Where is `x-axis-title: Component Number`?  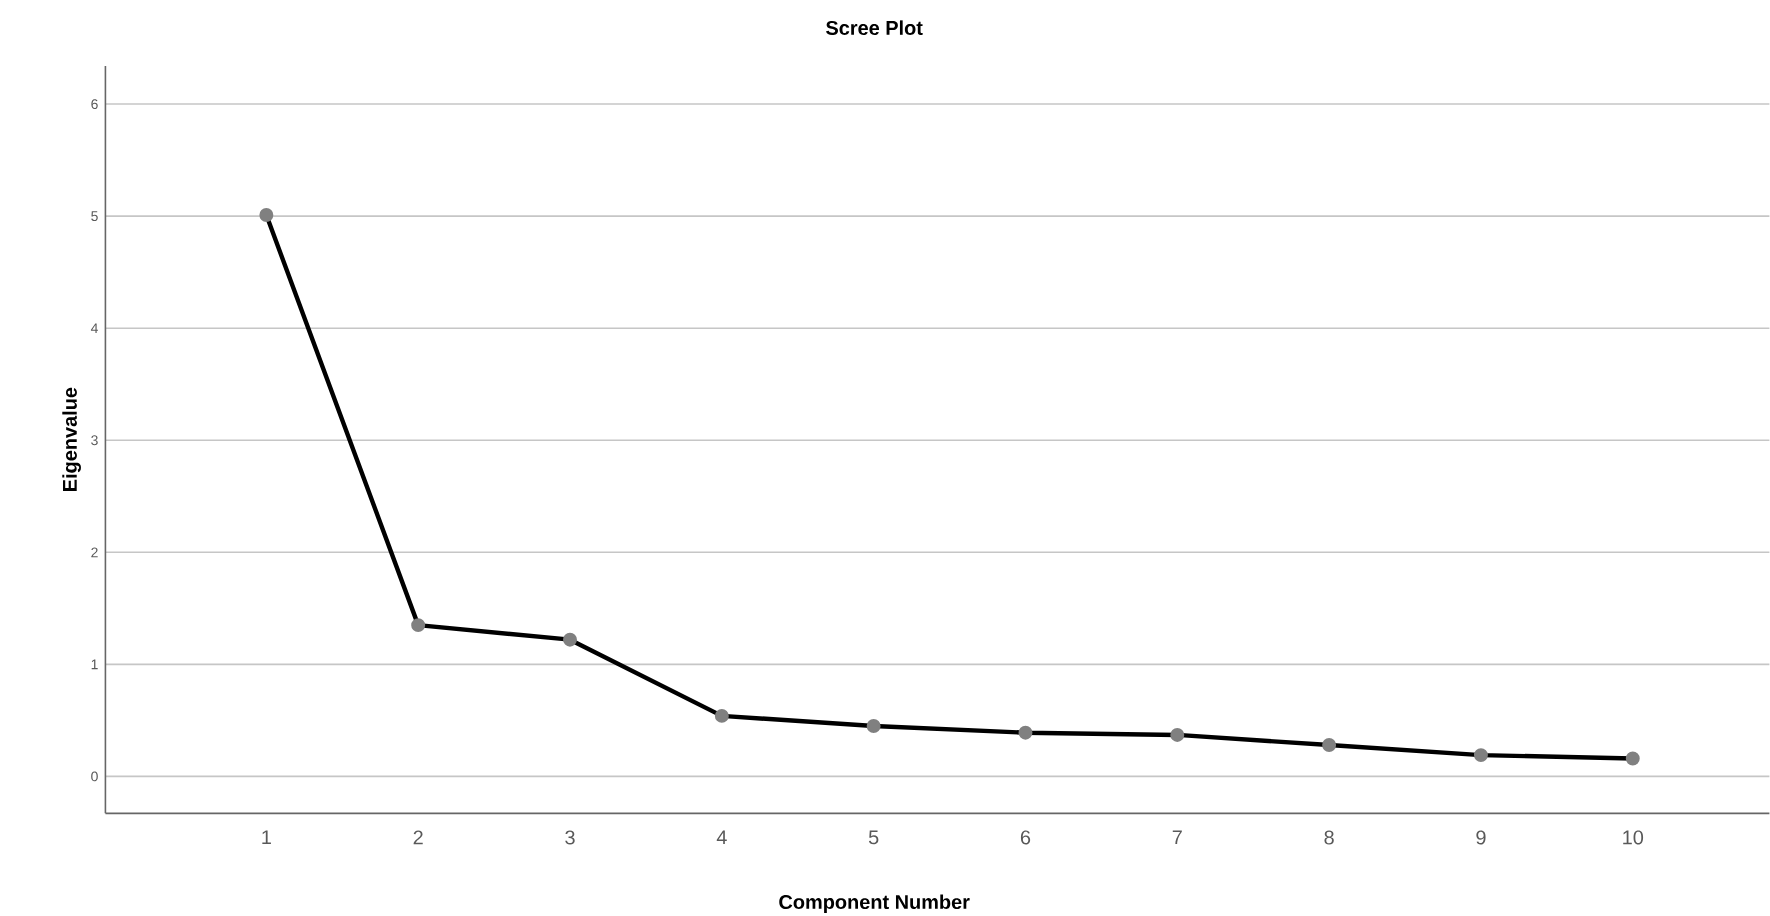 x-axis-title: Component Number is located at coordinates (874, 903).